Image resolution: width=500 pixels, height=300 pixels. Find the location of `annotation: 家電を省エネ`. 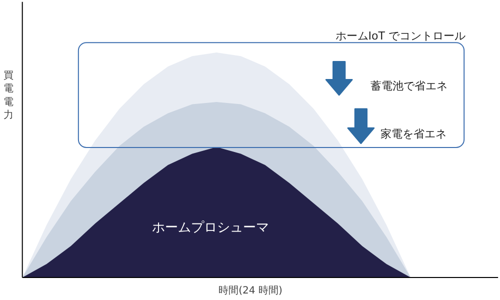

annotation: 家電を省エネ is located at coordinates (413, 134).